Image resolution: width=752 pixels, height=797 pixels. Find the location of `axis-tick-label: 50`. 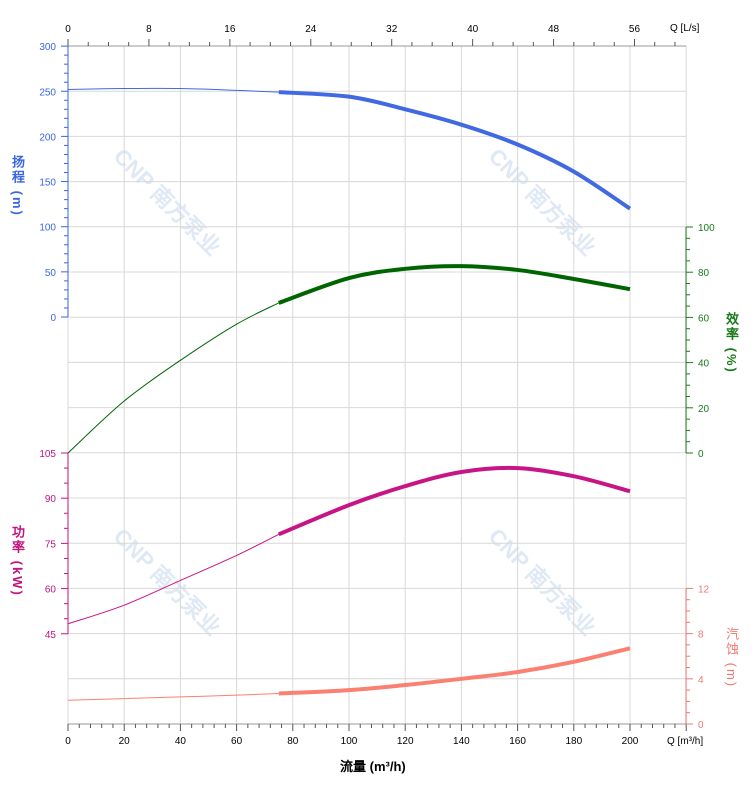

axis-tick-label: 50 is located at coordinates (51, 273).